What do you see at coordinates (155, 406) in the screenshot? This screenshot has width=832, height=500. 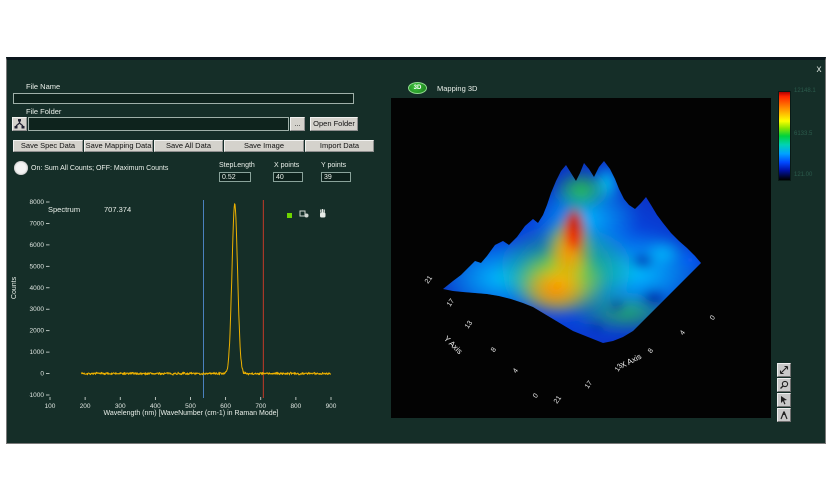 I see `svg-text: 400` at bounding box center [155, 406].